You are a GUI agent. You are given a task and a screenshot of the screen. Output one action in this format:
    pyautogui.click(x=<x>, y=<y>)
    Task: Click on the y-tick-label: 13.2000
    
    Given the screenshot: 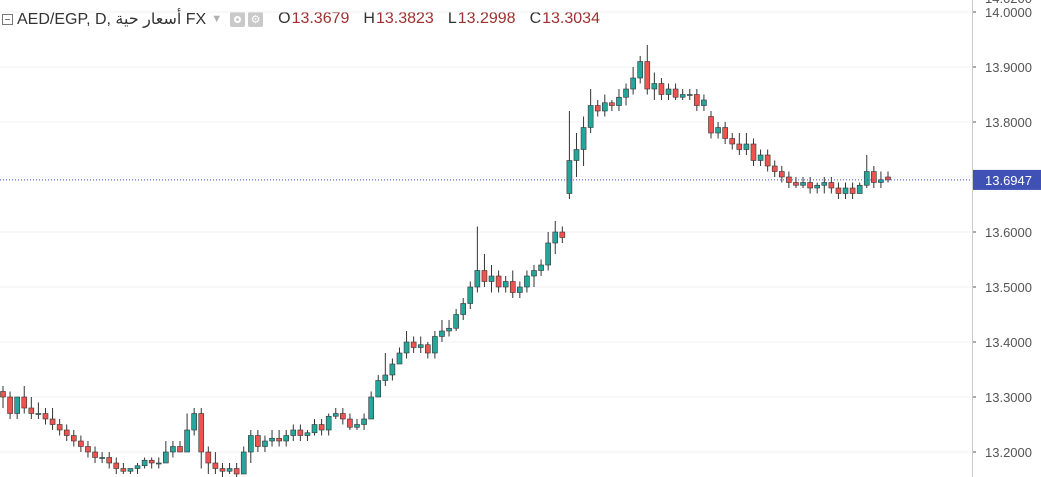 What is the action you would take?
    pyautogui.click(x=1008, y=452)
    